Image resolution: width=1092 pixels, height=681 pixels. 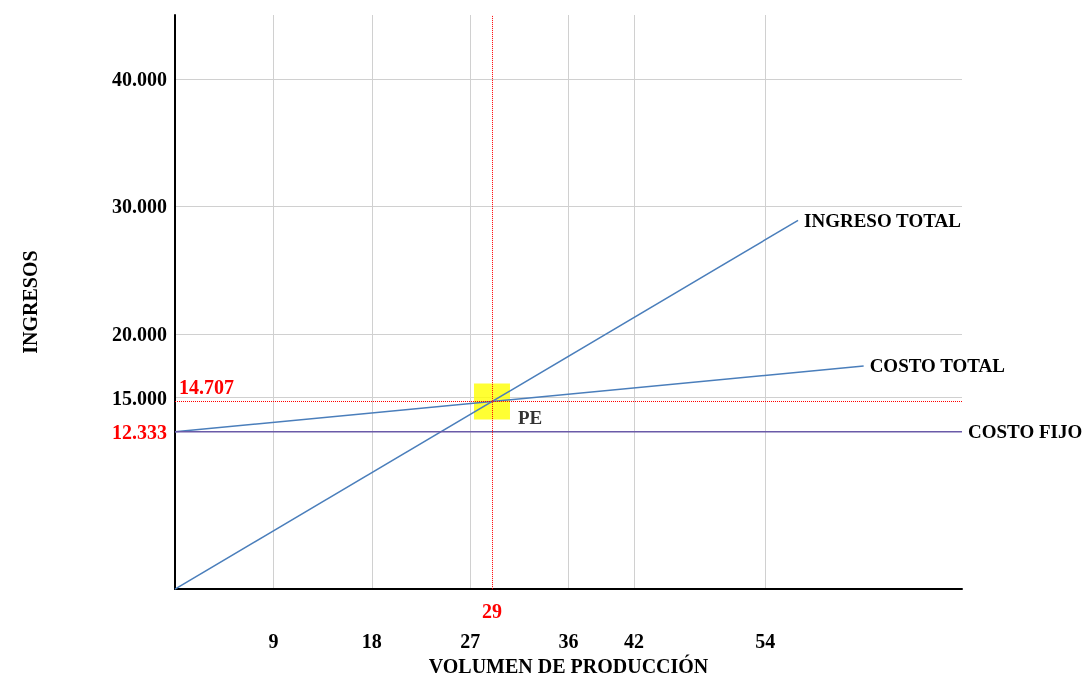 I want to click on series-label: COSTO TOTAL, so click(x=937, y=366).